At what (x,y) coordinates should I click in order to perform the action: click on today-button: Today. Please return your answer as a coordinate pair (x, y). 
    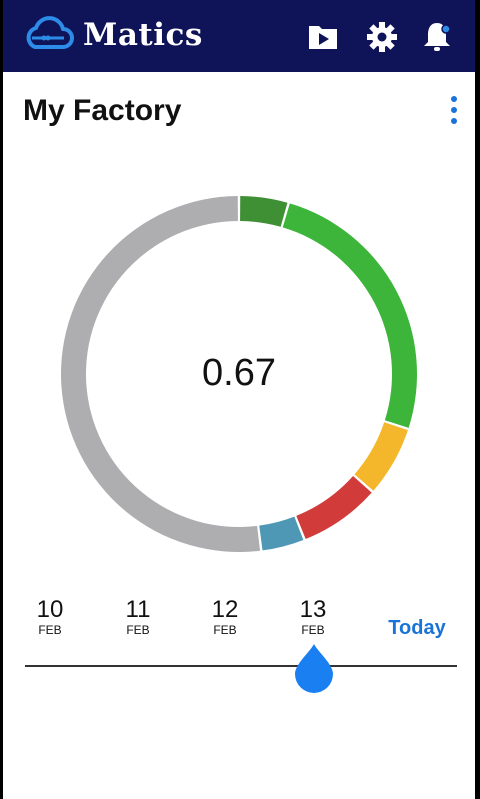
    Looking at the image, I should click on (417, 628).